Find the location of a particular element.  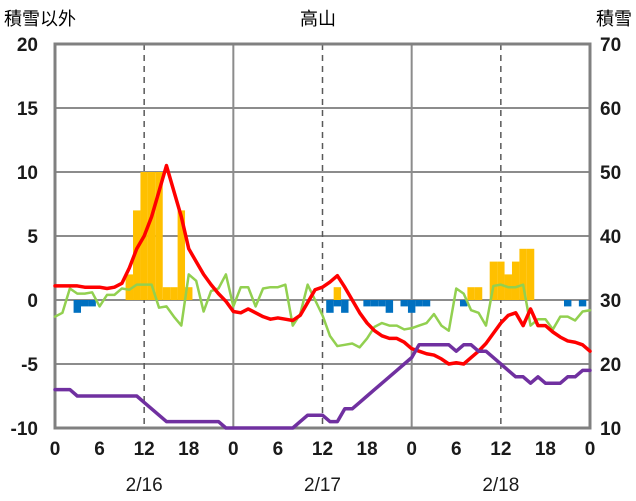

chart-title: 高山 is located at coordinates (318, 19).